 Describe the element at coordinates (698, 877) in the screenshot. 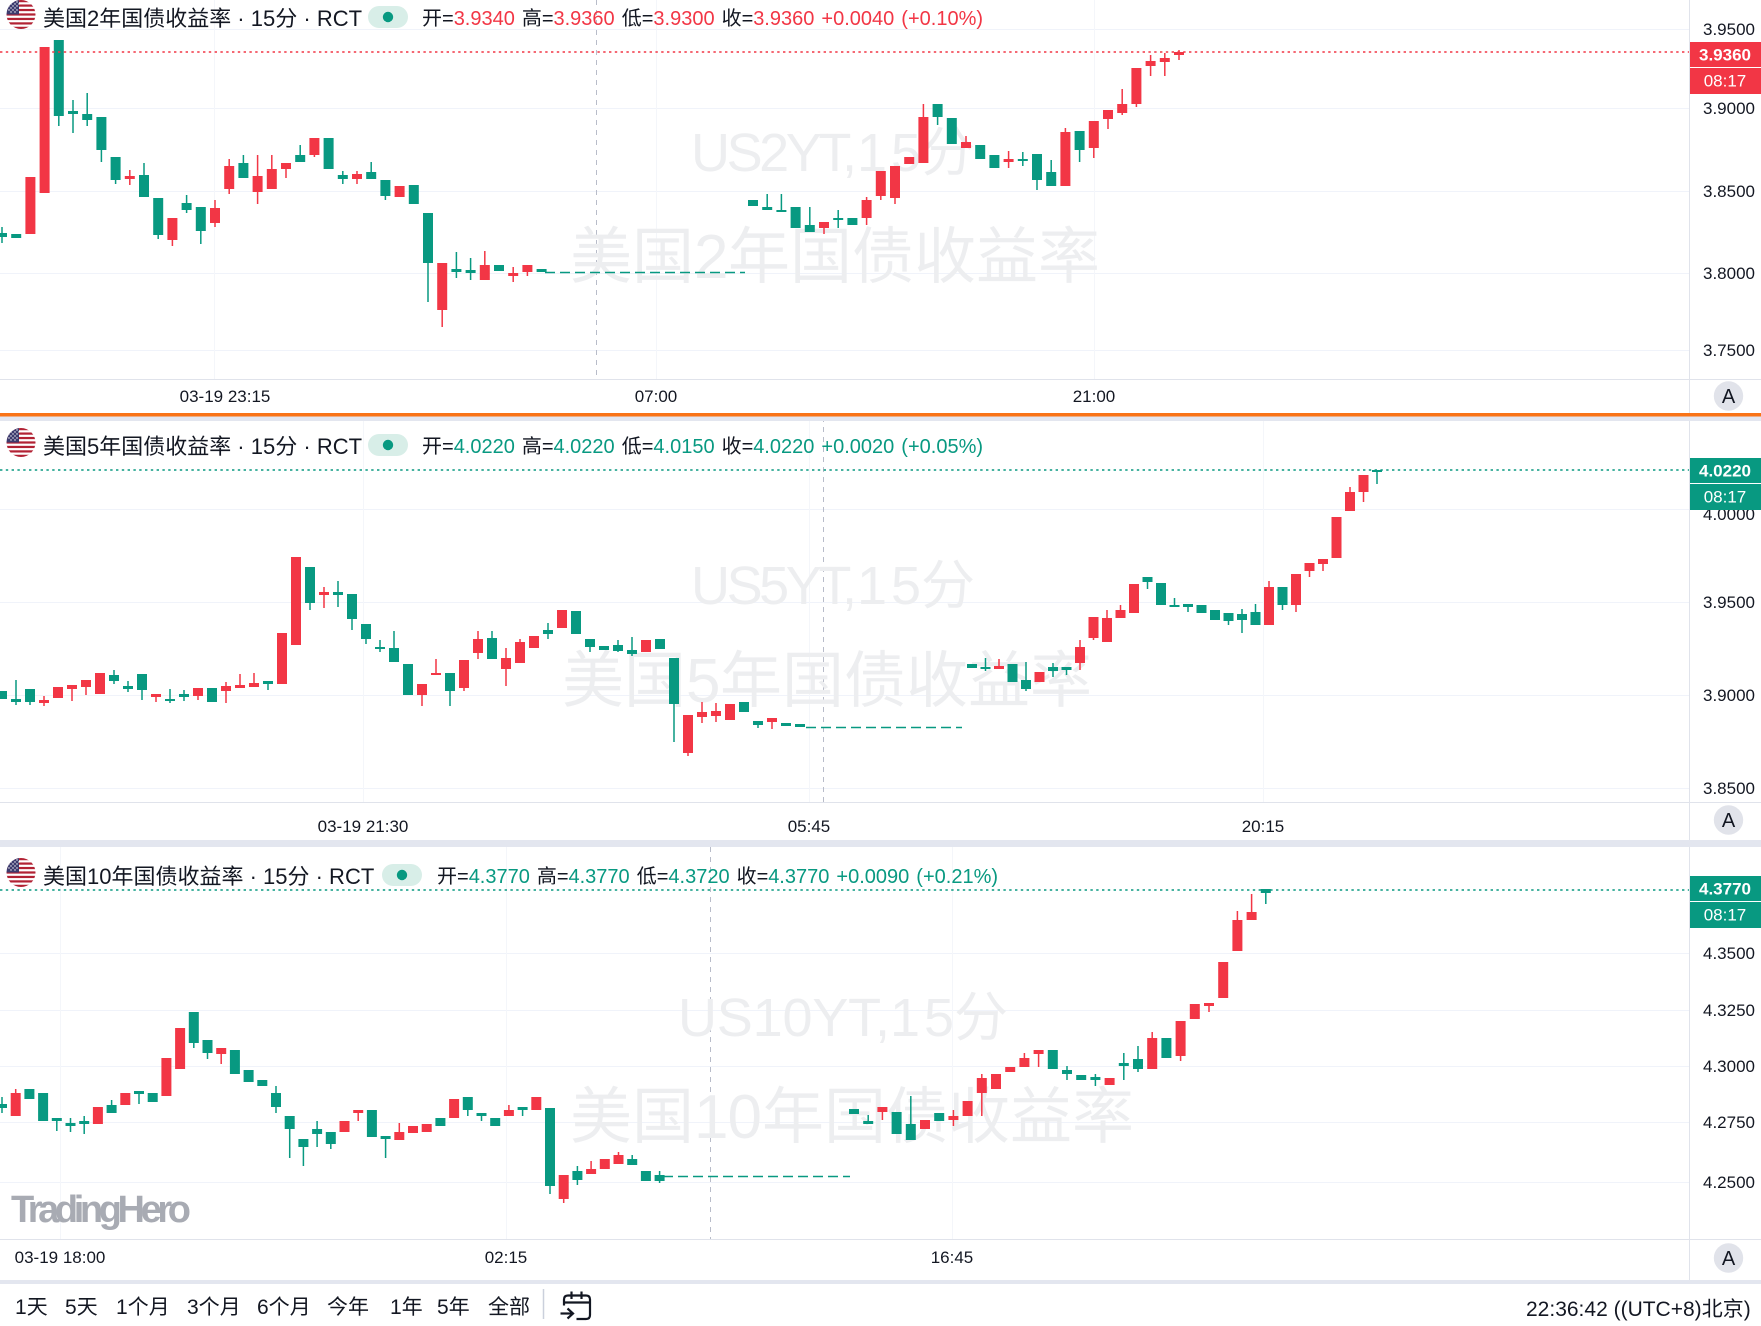

I see `svg-text: 4.3720` at that location.